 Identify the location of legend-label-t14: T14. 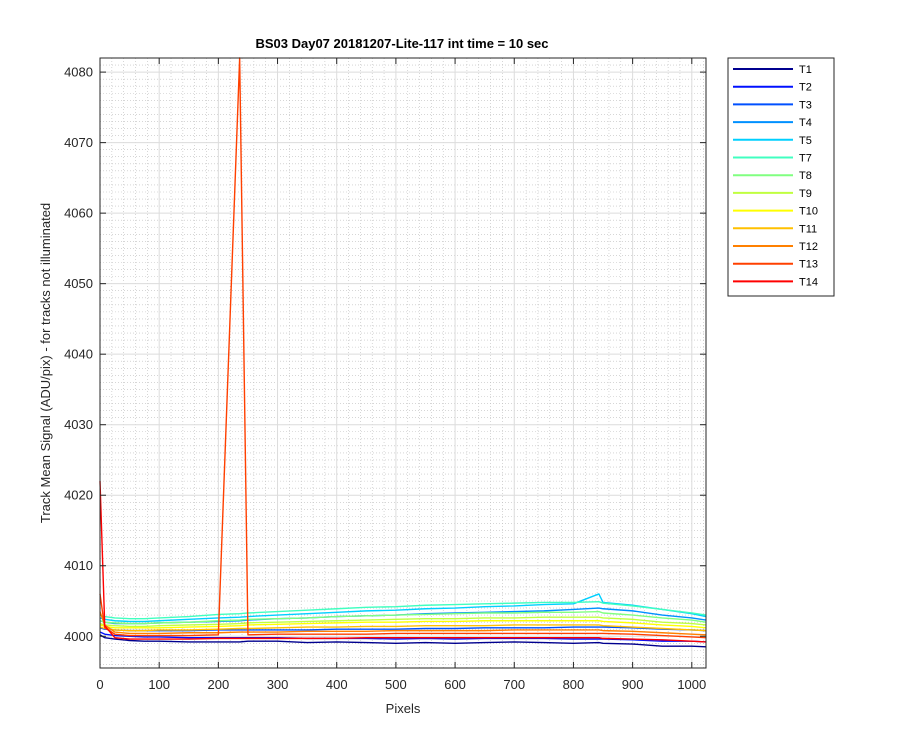
(808, 282).